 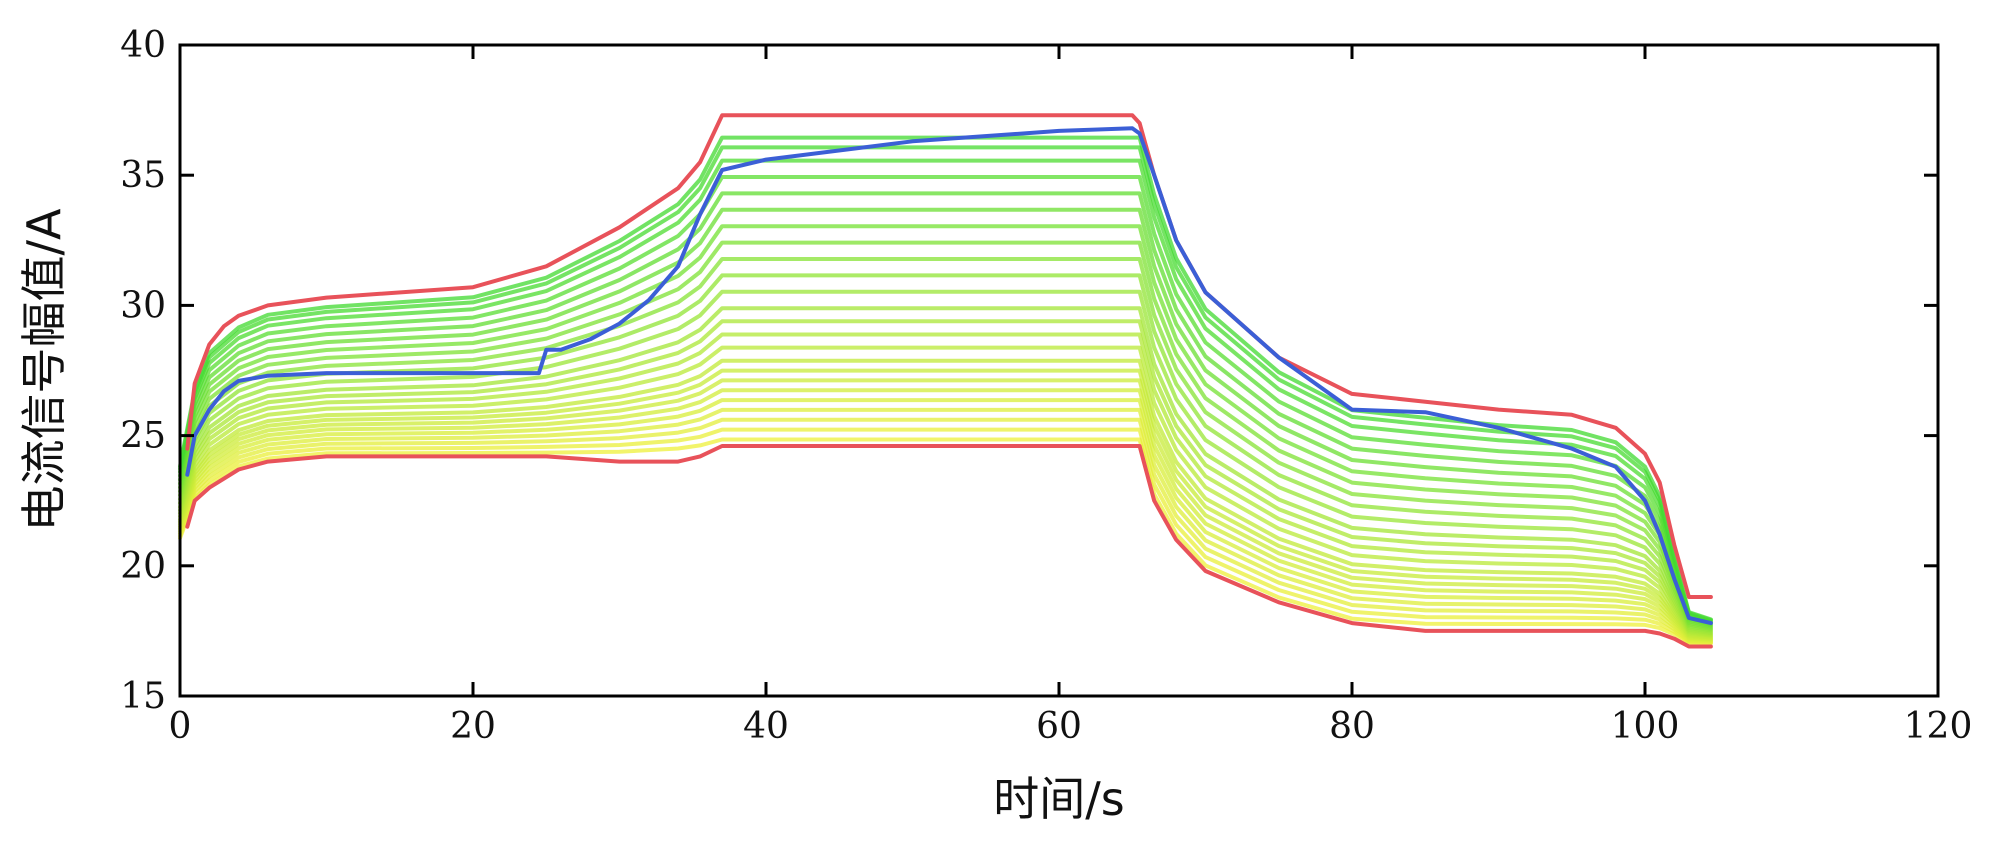 I want to click on y-tick-label: 35, so click(x=143, y=175).